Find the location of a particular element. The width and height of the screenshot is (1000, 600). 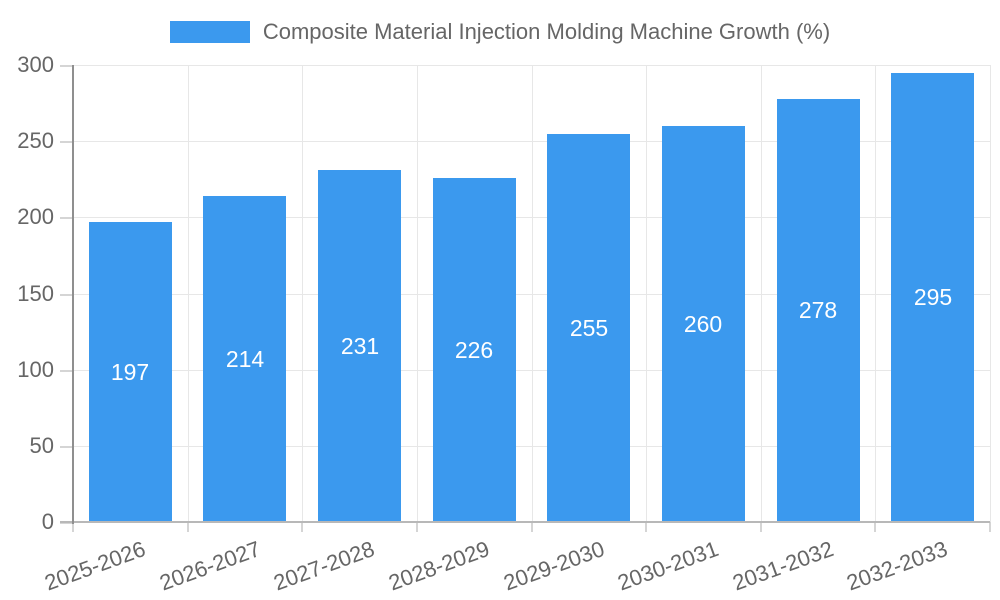

x-axis-line is located at coordinates (525, 522).